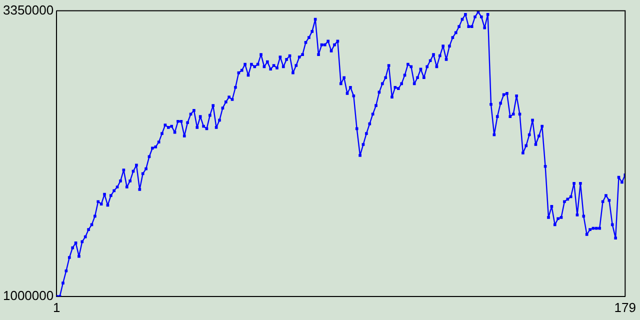 This screenshot has width=640, height=320. What do you see at coordinates (56, 307) in the screenshot?
I see `x-tick-label: 1` at bounding box center [56, 307].